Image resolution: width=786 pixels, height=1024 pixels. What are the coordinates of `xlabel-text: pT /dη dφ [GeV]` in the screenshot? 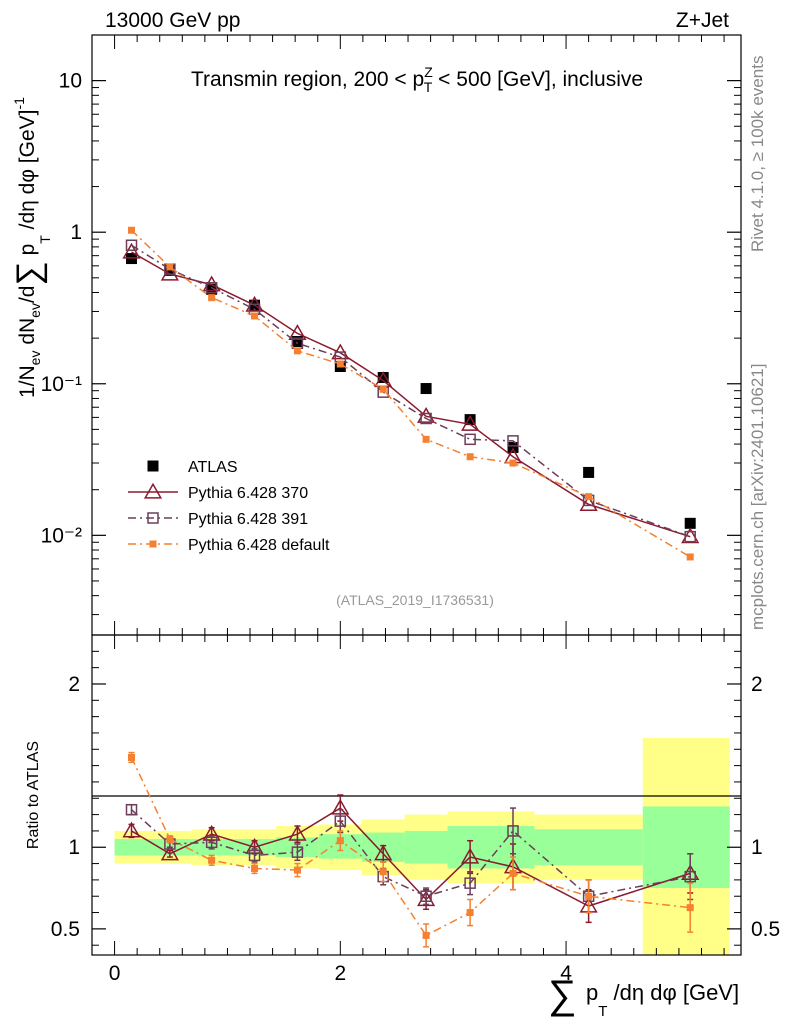 It's located at (662, 1000).